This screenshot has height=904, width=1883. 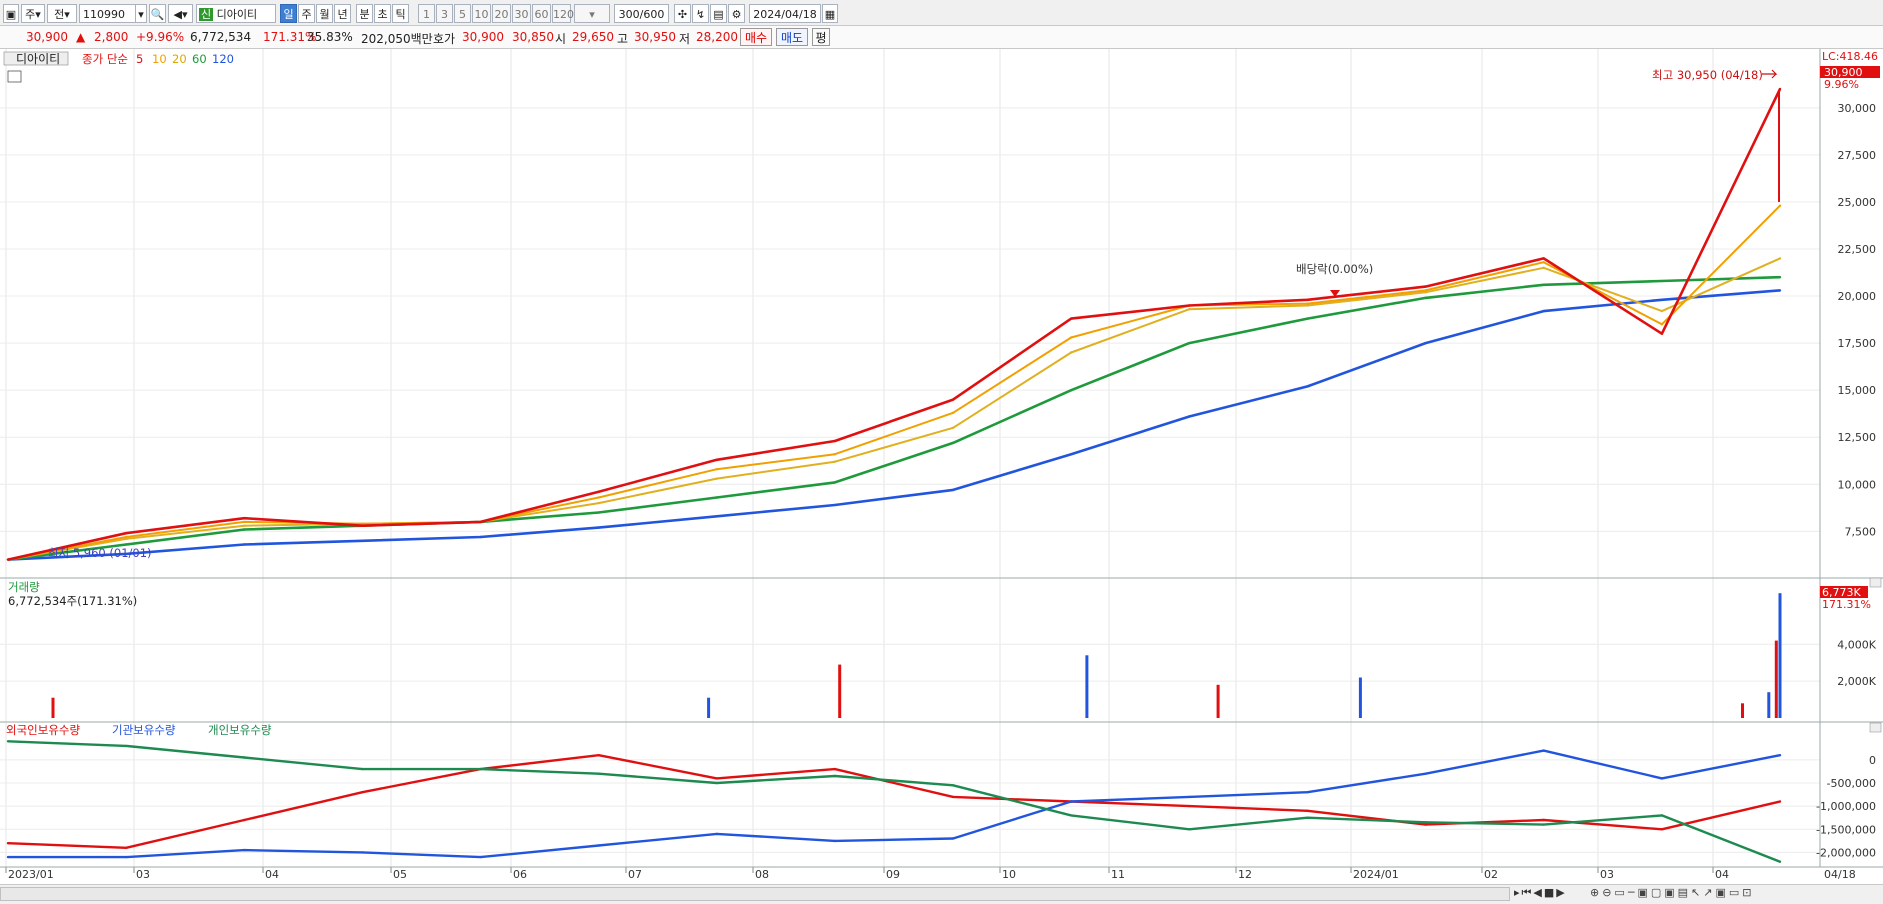 I want to click on dividend-marker, so click(x=1335, y=293).